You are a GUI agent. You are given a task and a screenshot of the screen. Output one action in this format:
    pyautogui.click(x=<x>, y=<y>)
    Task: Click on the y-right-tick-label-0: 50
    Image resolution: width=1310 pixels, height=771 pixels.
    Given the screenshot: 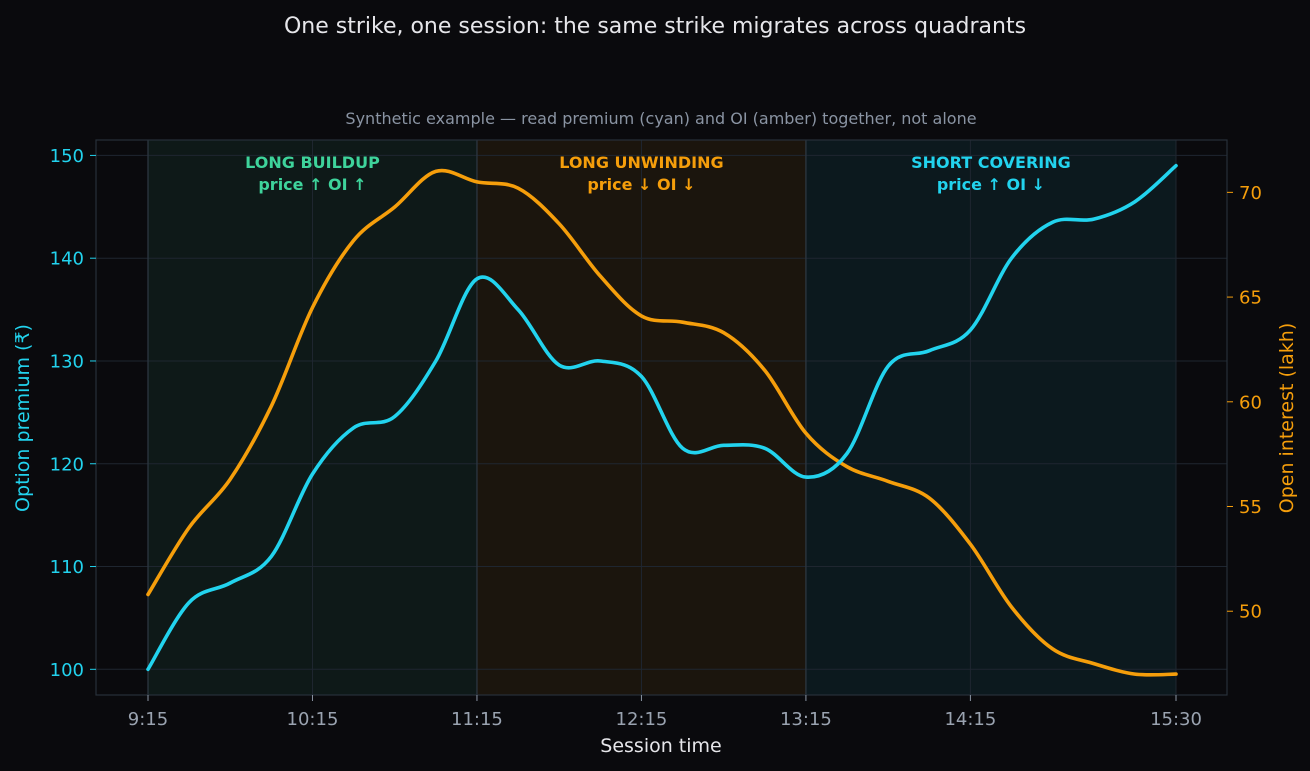 What is the action you would take?
    pyautogui.click(x=1250, y=612)
    